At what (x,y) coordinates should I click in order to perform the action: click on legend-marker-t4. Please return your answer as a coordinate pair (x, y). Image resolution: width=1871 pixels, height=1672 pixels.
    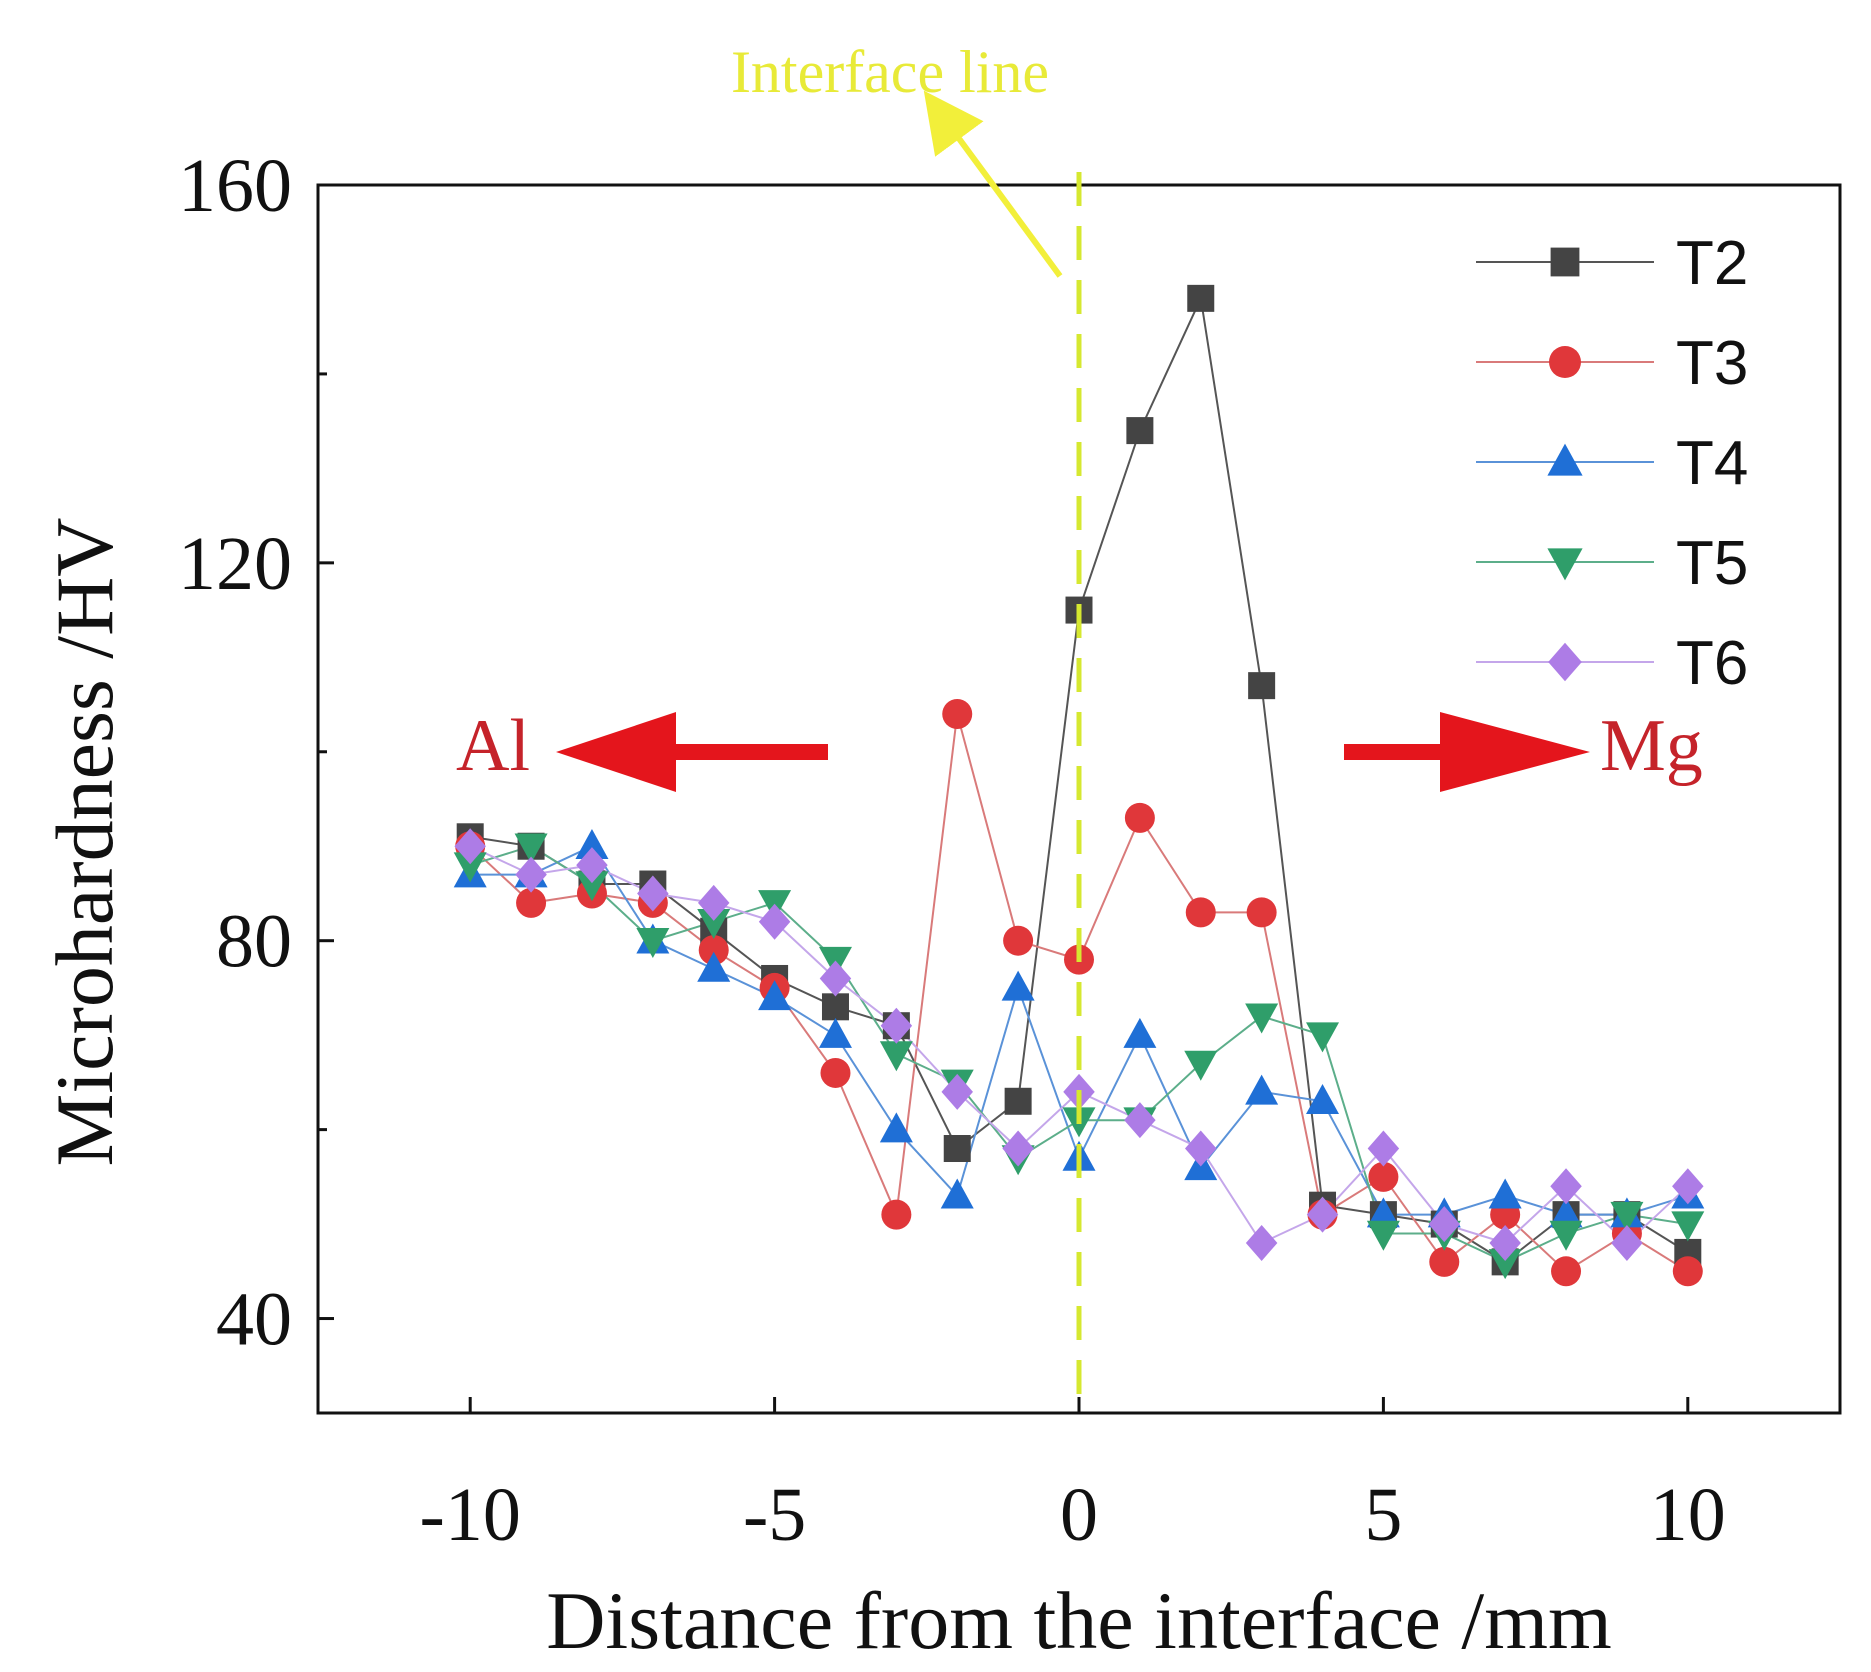
    Looking at the image, I should click on (1565, 459).